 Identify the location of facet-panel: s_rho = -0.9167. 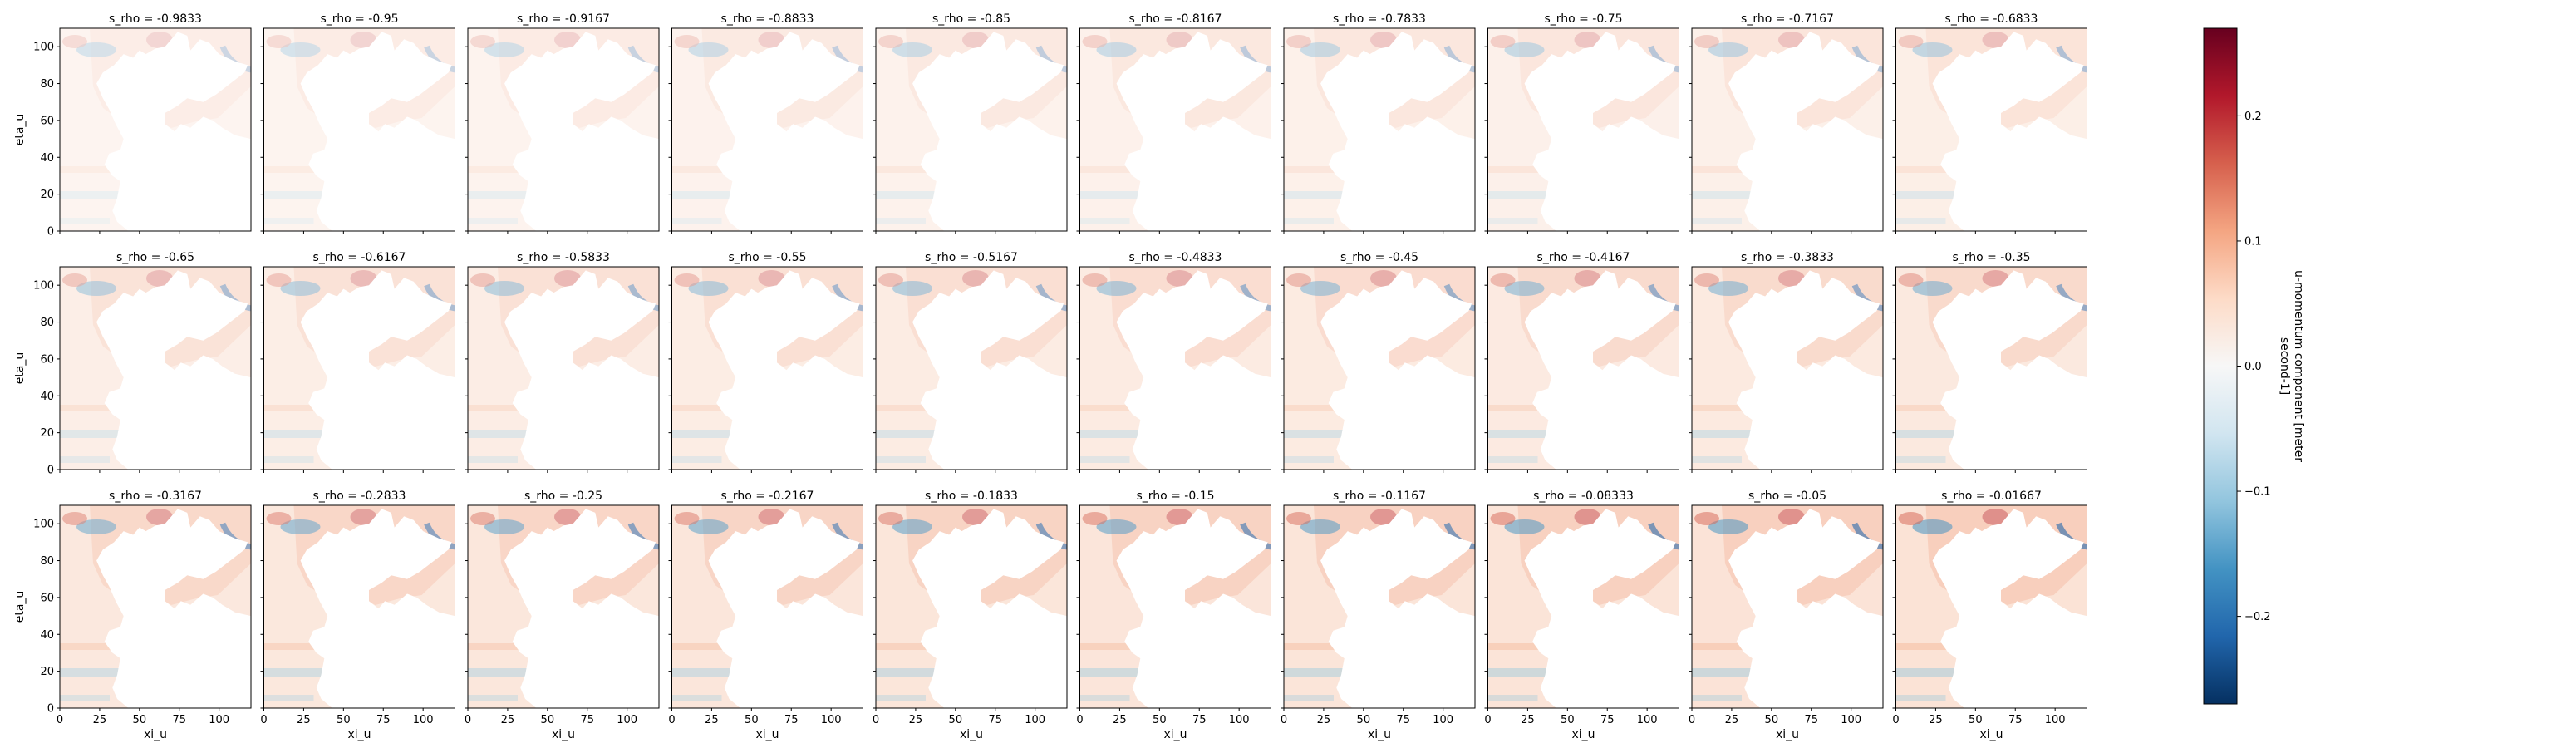
(562, 123).